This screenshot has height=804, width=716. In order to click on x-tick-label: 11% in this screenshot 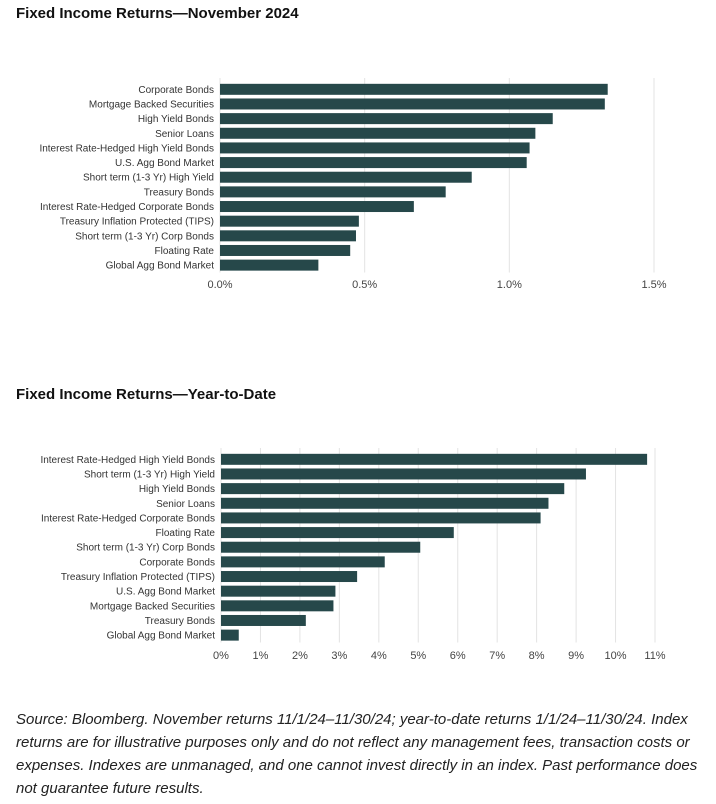, I will do `click(654, 656)`.